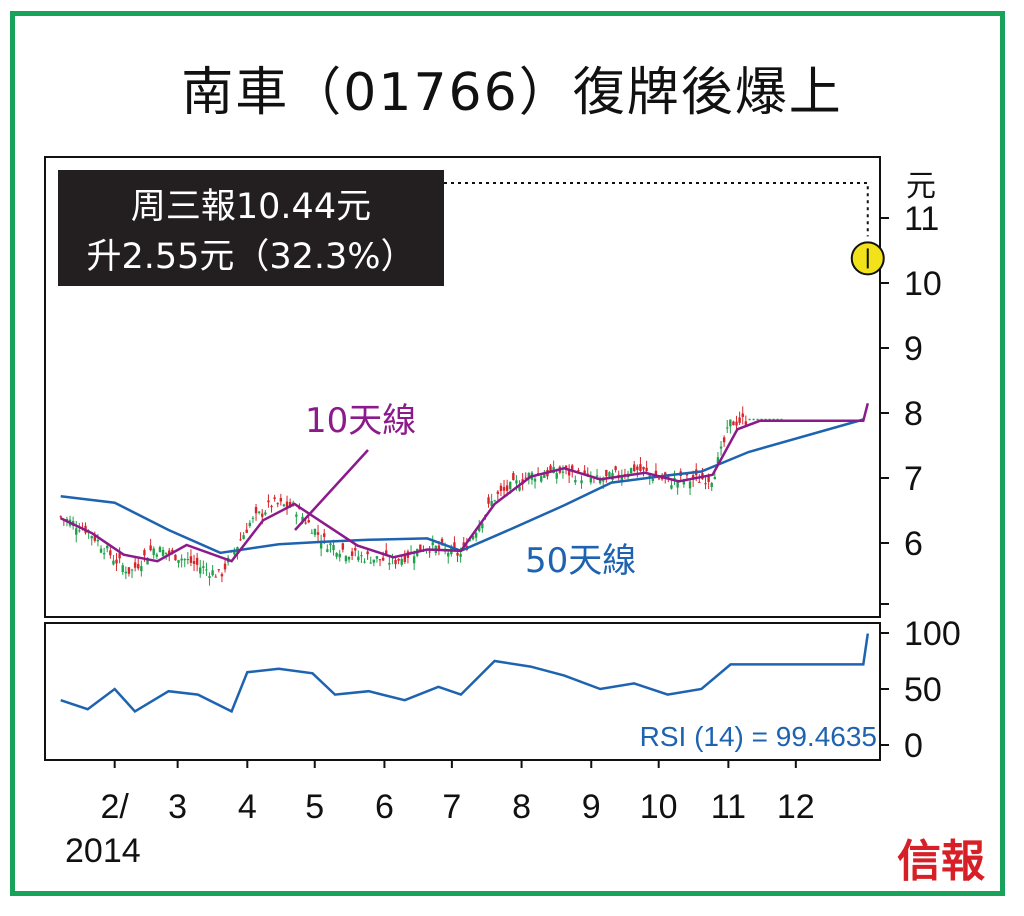 This screenshot has width=1024, height=916. What do you see at coordinates (580, 561) in the screenshot?
I see `ma50-label: 50天線` at bounding box center [580, 561].